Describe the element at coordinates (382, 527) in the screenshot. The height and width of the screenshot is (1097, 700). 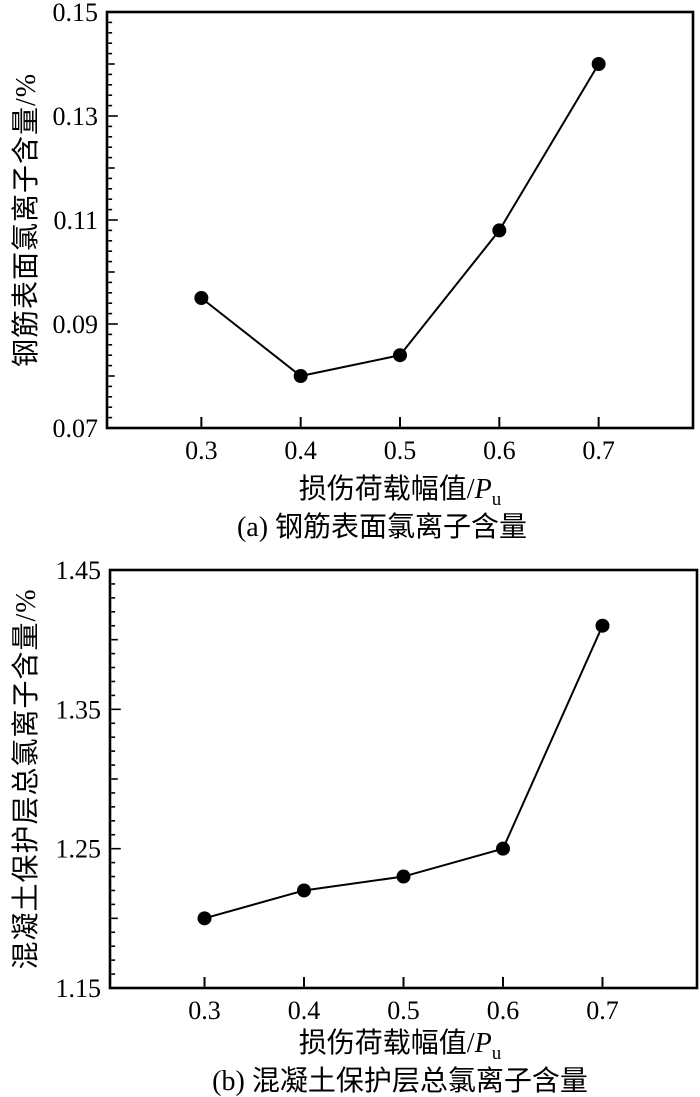
I see `chart-a-caption: (a) 钢筋表面氯离子含量` at that location.